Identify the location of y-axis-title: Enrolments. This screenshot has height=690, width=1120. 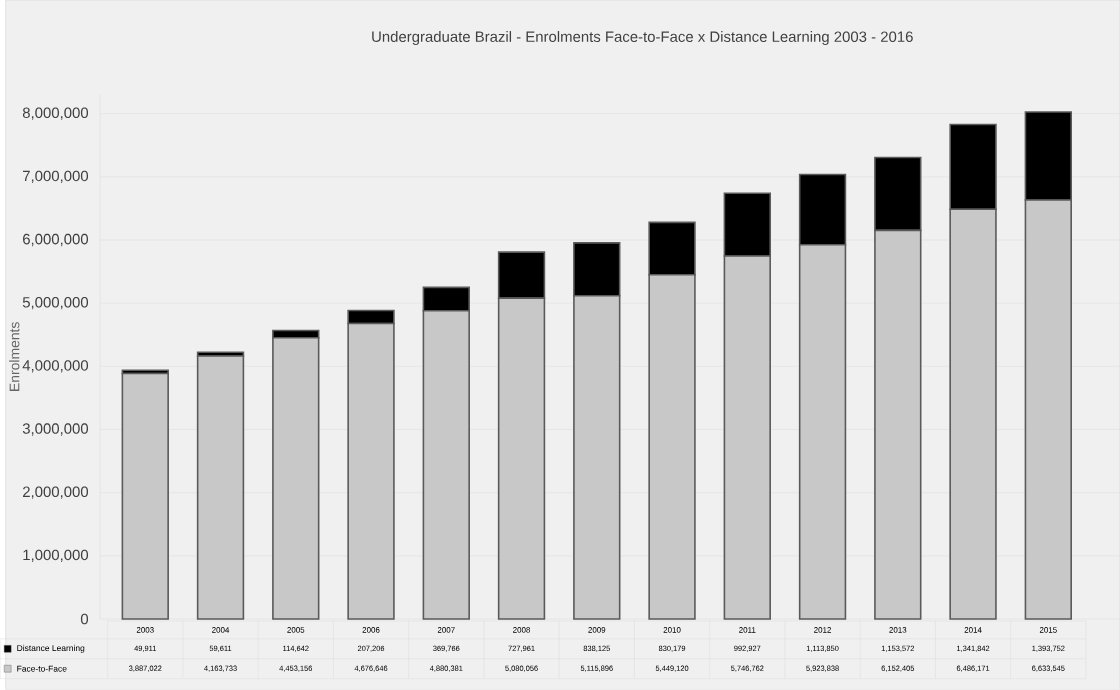
(14, 357).